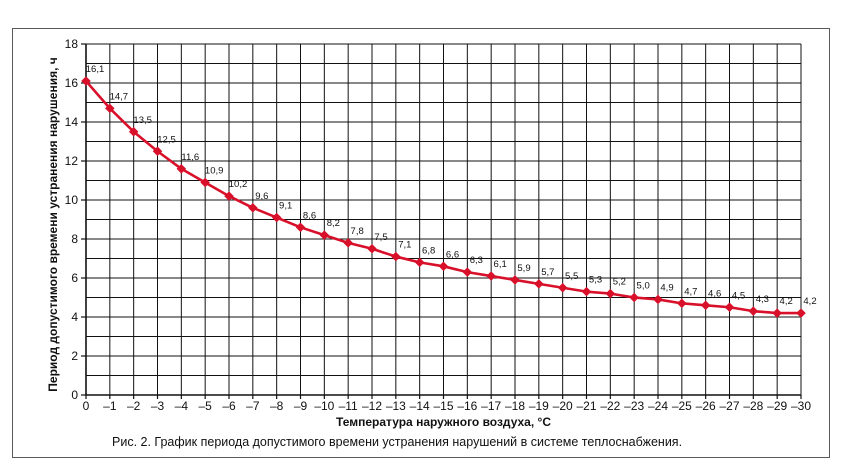  I want to click on data-label: 13,5, so click(142, 120).